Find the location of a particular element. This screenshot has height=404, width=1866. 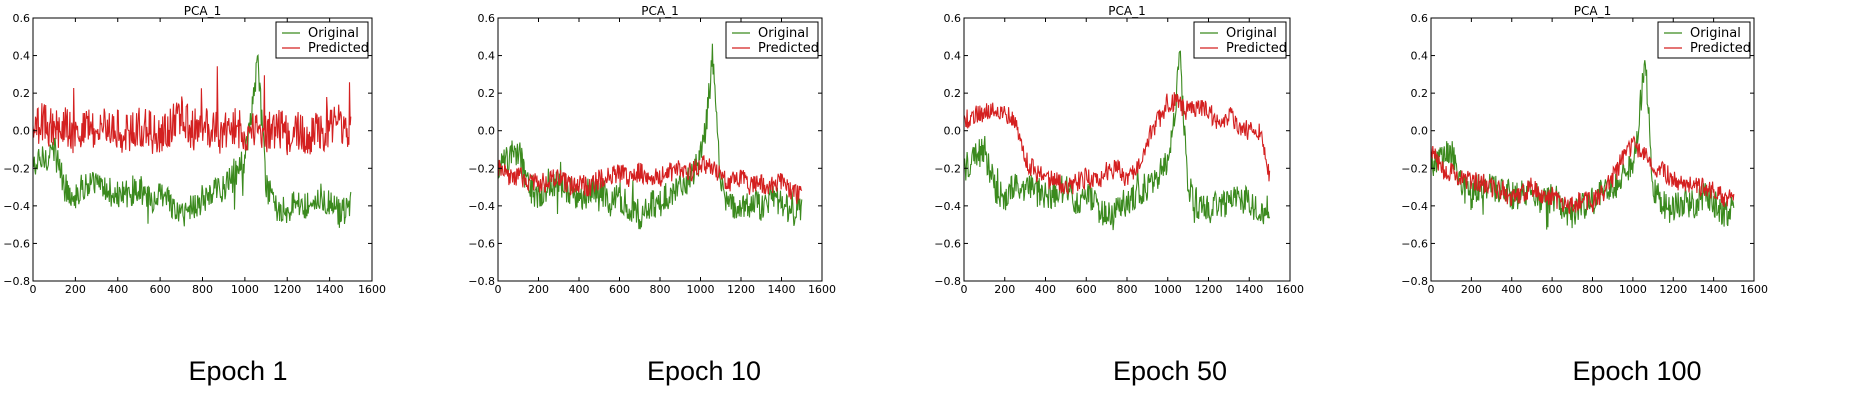

chart-caption: Epoch 100 is located at coordinates (1637, 371).